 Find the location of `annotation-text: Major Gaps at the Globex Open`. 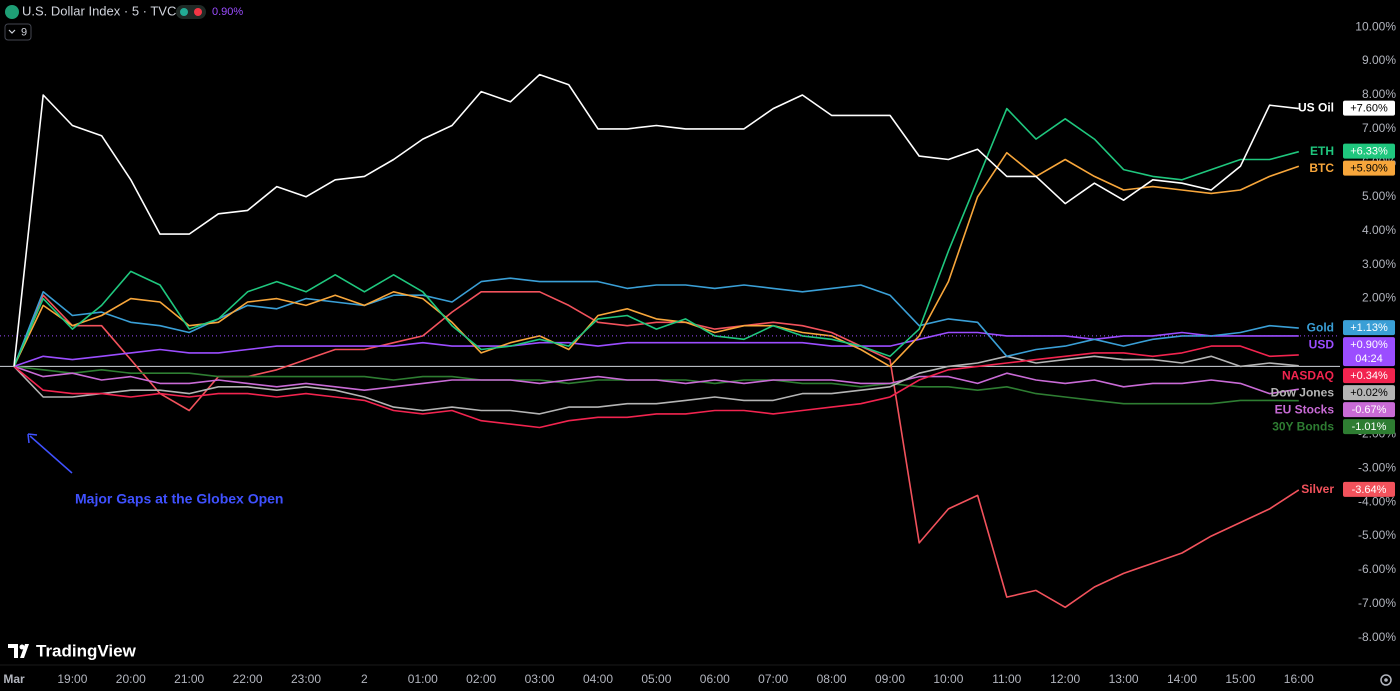

annotation-text: Major Gaps at the Globex Open is located at coordinates (179, 499).